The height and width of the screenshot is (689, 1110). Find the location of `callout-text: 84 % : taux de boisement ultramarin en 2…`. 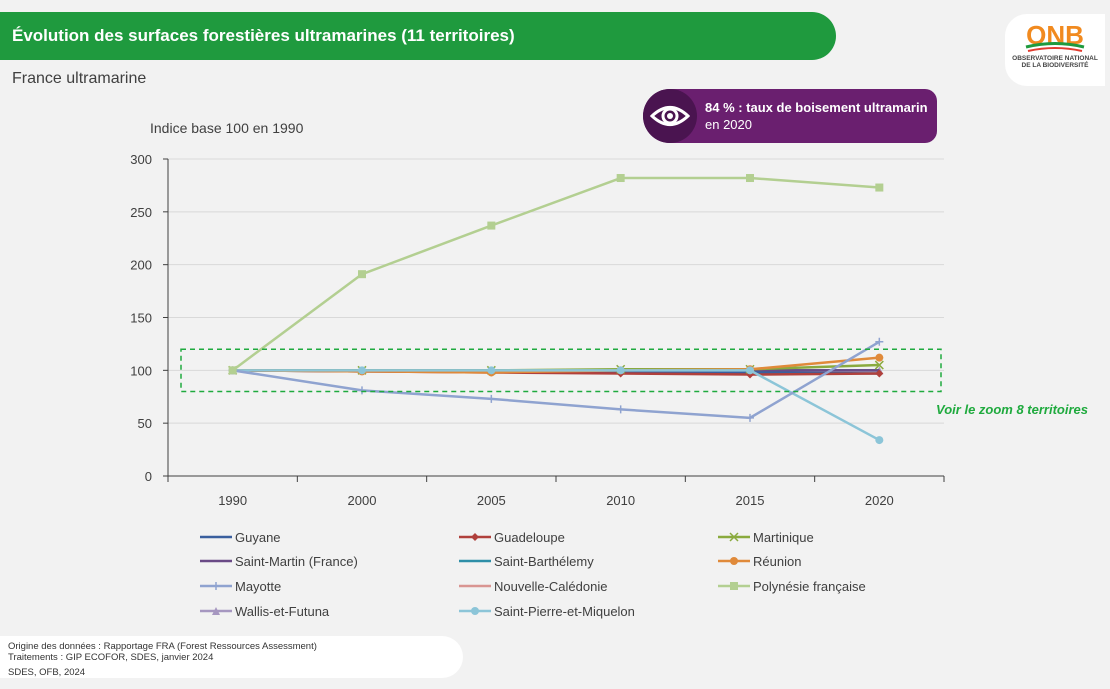

callout-text: 84 % : taux de boisement ultramarin en 2… is located at coordinates (817, 116).